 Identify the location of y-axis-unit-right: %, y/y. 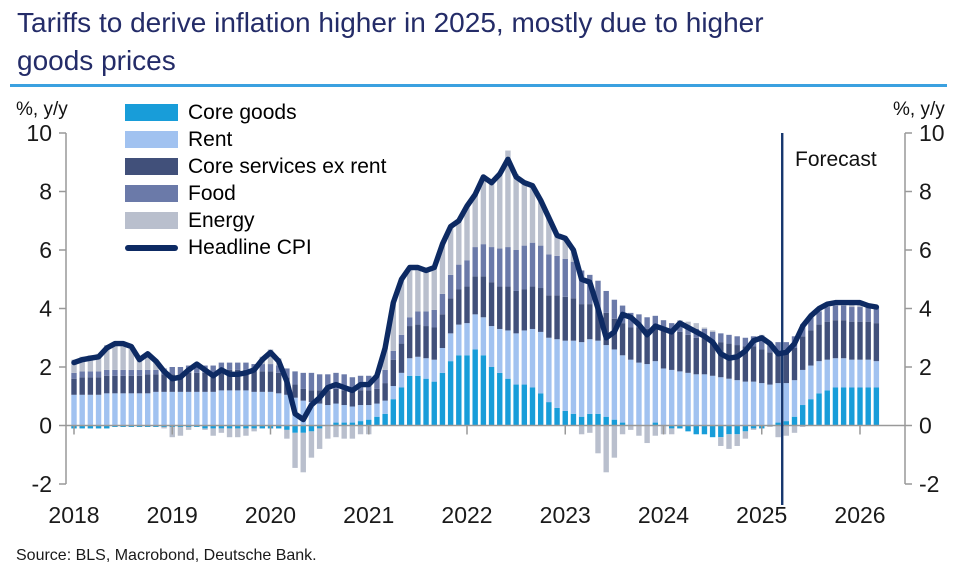
(919, 109).